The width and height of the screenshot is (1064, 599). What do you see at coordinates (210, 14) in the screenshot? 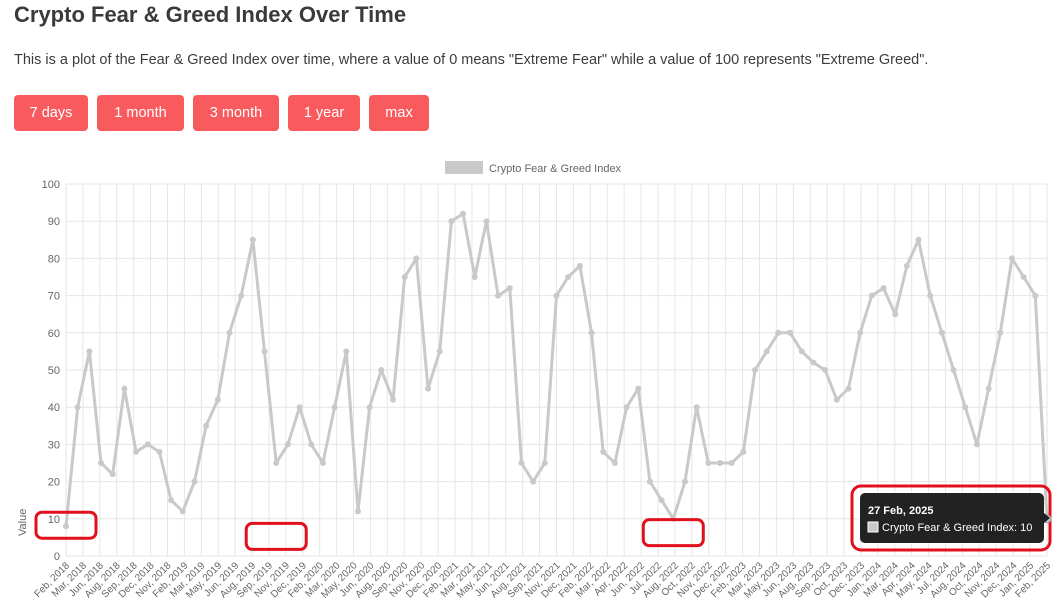
I see `page-title: Crypto Fear & Greed Index Over Time` at bounding box center [210, 14].